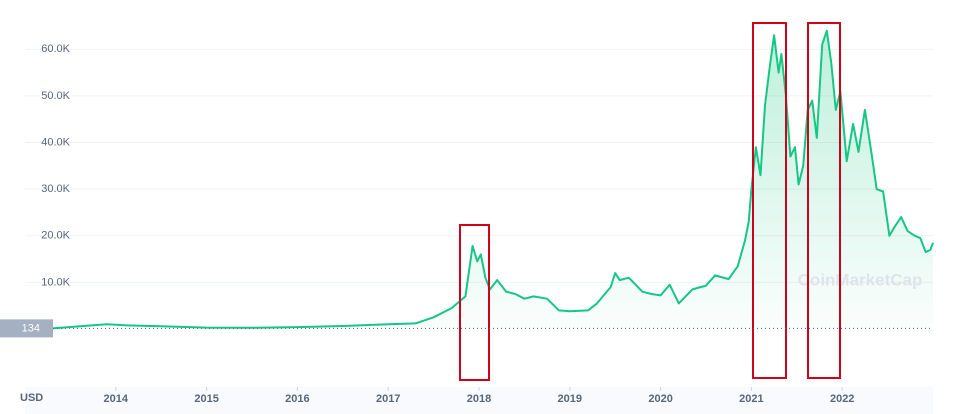 This screenshot has width=953, height=414. I want to click on x-tick-label: 2014, so click(116, 399).